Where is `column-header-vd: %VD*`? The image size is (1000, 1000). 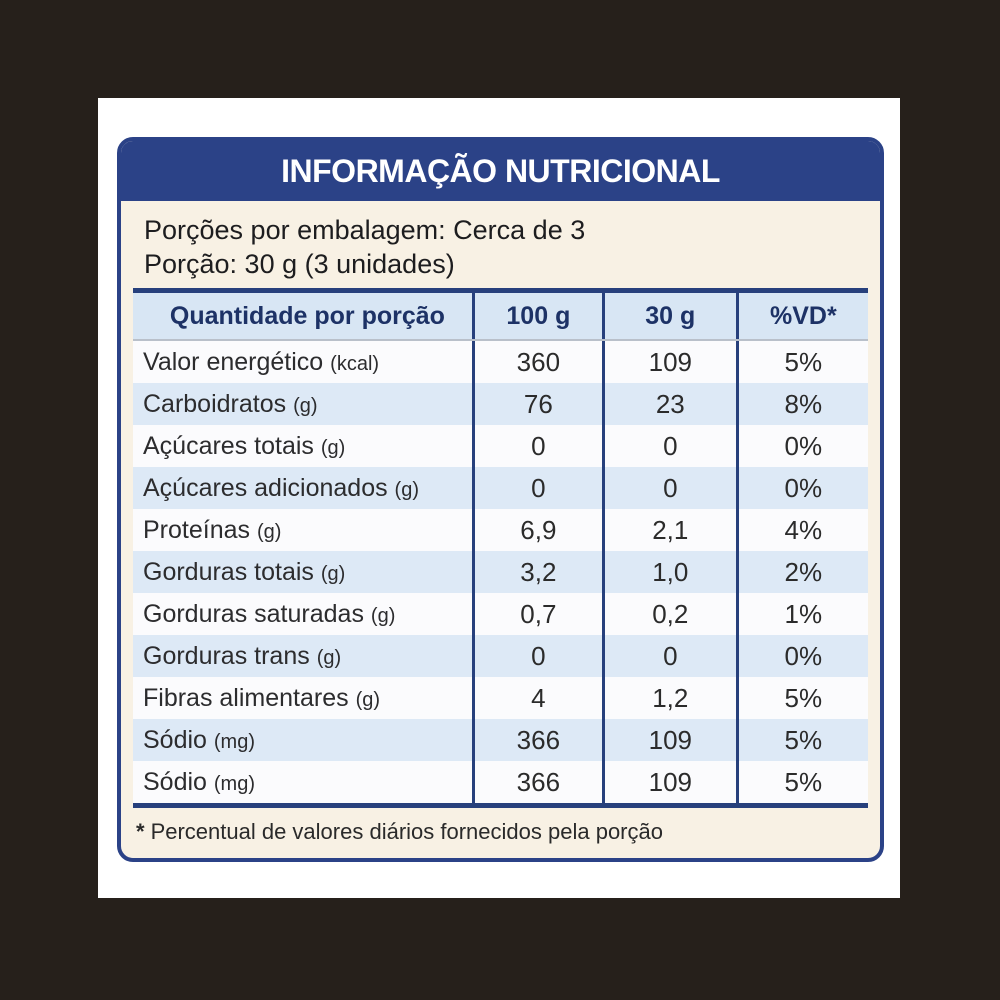 column-header-vd: %VD* is located at coordinates (801, 316).